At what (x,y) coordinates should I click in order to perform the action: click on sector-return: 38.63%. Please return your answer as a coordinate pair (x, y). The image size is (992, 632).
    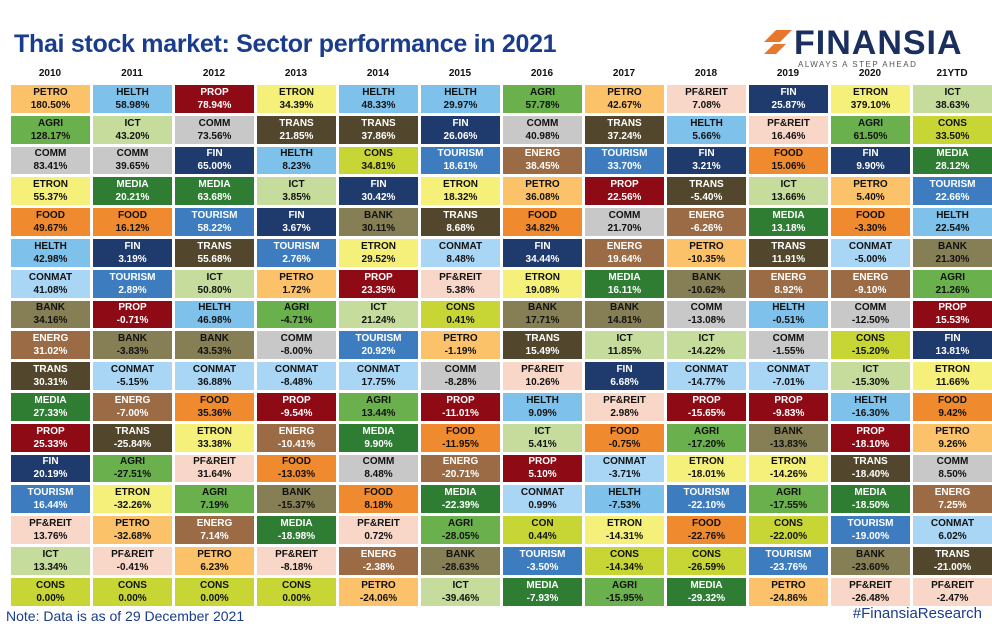
    Looking at the image, I should click on (952, 105).